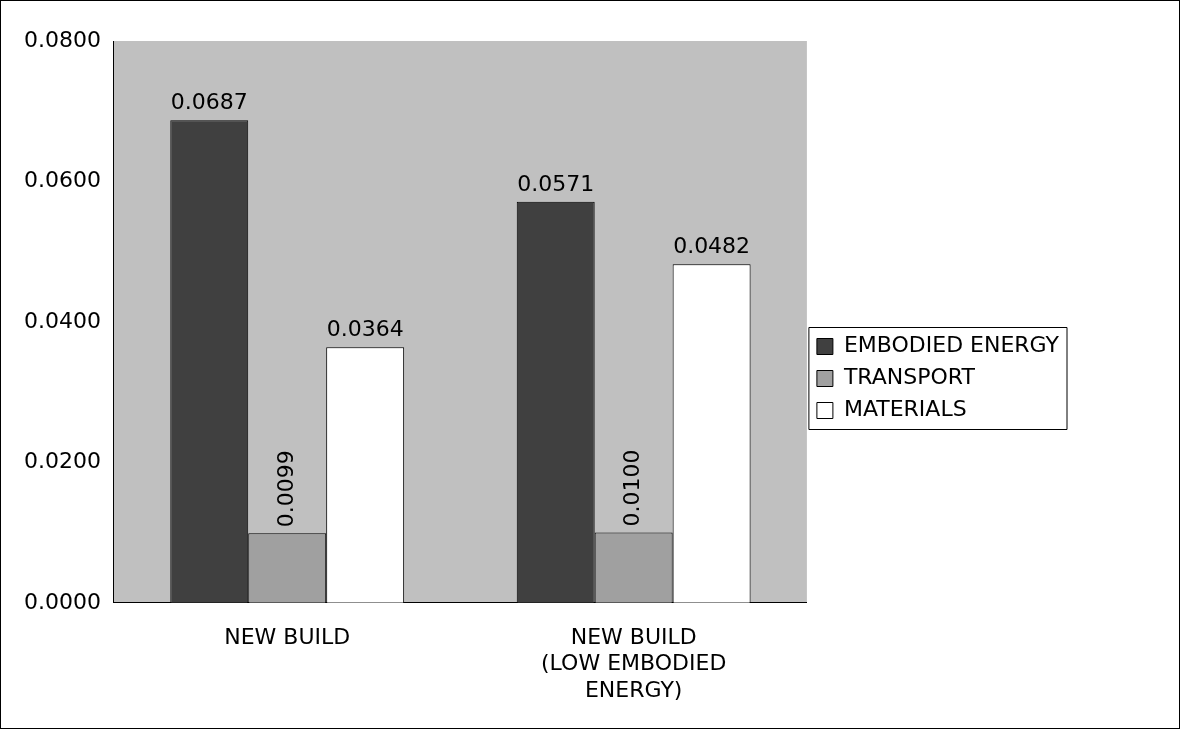 The image size is (1180, 729). Describe the element at coordinates (632, 488) in the screenshot. I see `data-label: 0.0100` at that location.